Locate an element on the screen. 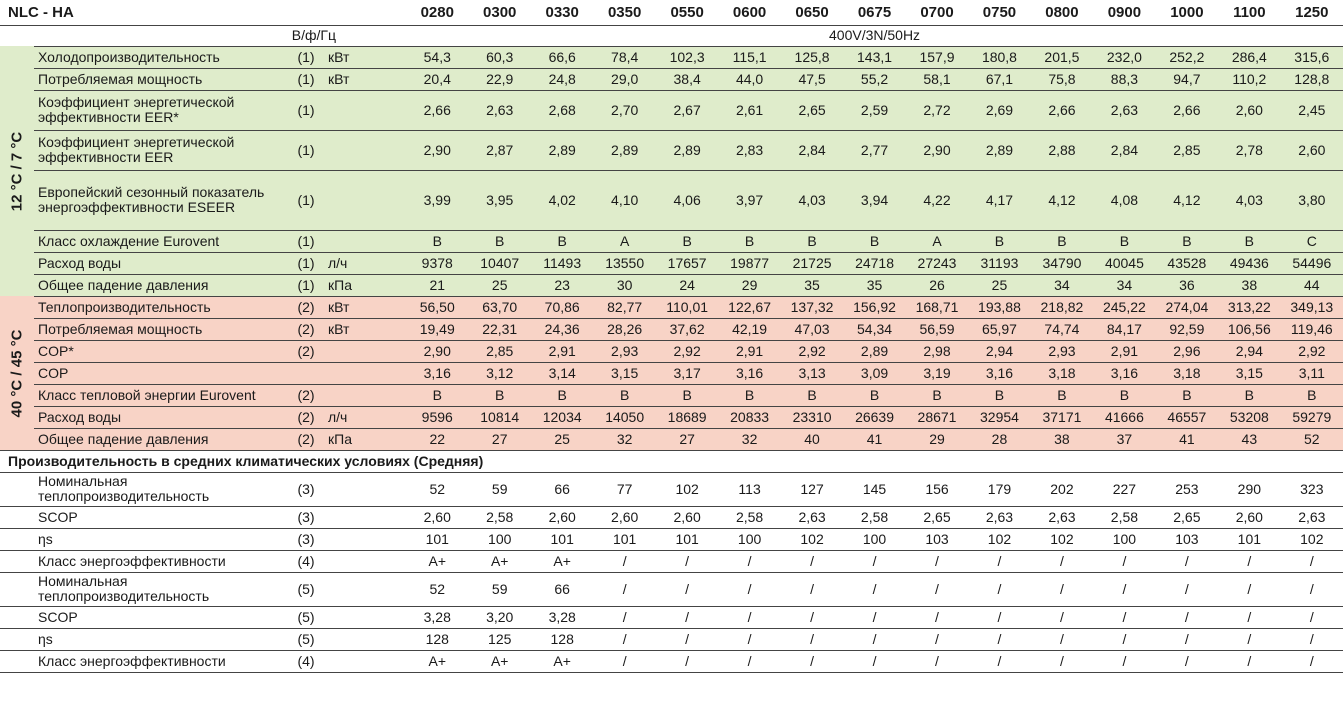 Image resolution: width=1343 pixels, height=715 pixels. parameter-label: COP* is located at coordinates (145, 351).